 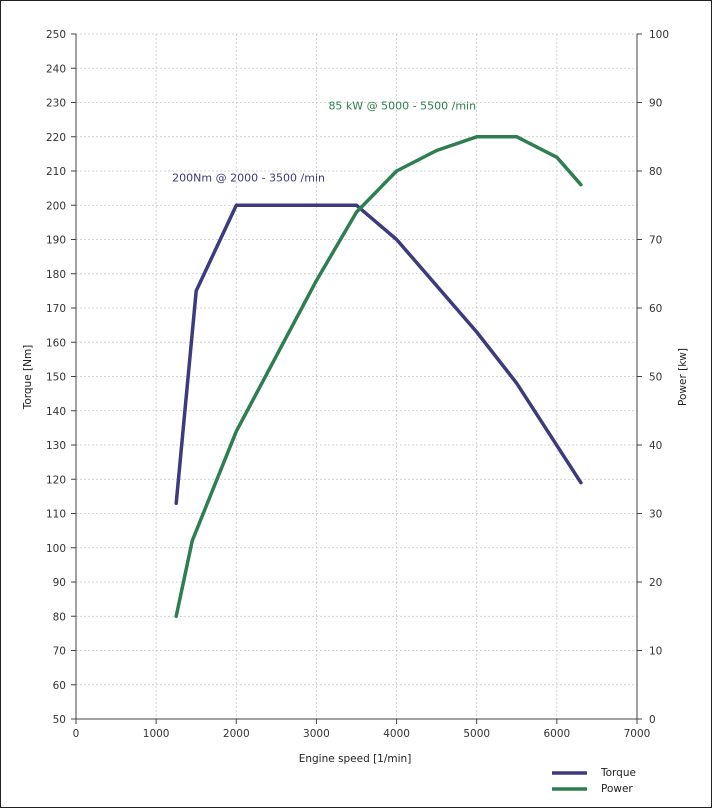 What do you see at coordinates (56, 69) in the screenshot?
I see `y-tick-label: 240` at bounding box center [56, 69].